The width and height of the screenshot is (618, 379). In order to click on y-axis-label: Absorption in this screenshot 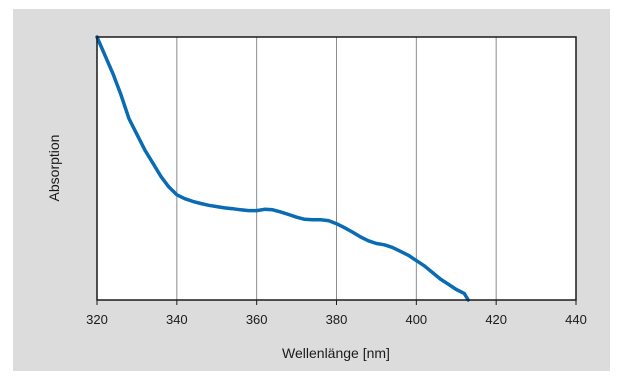, I will do `click(54, 168)`.